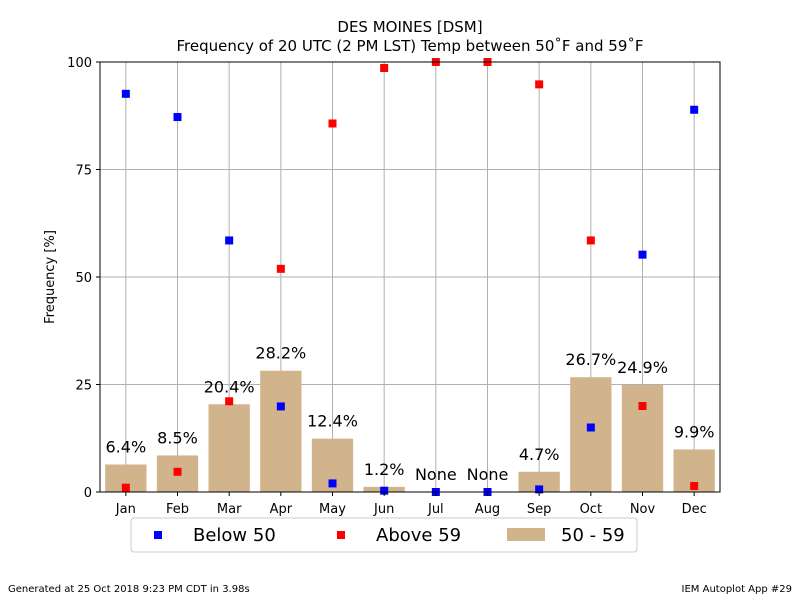  I want to click on x-tick-label: Jan, so click(125, 509).